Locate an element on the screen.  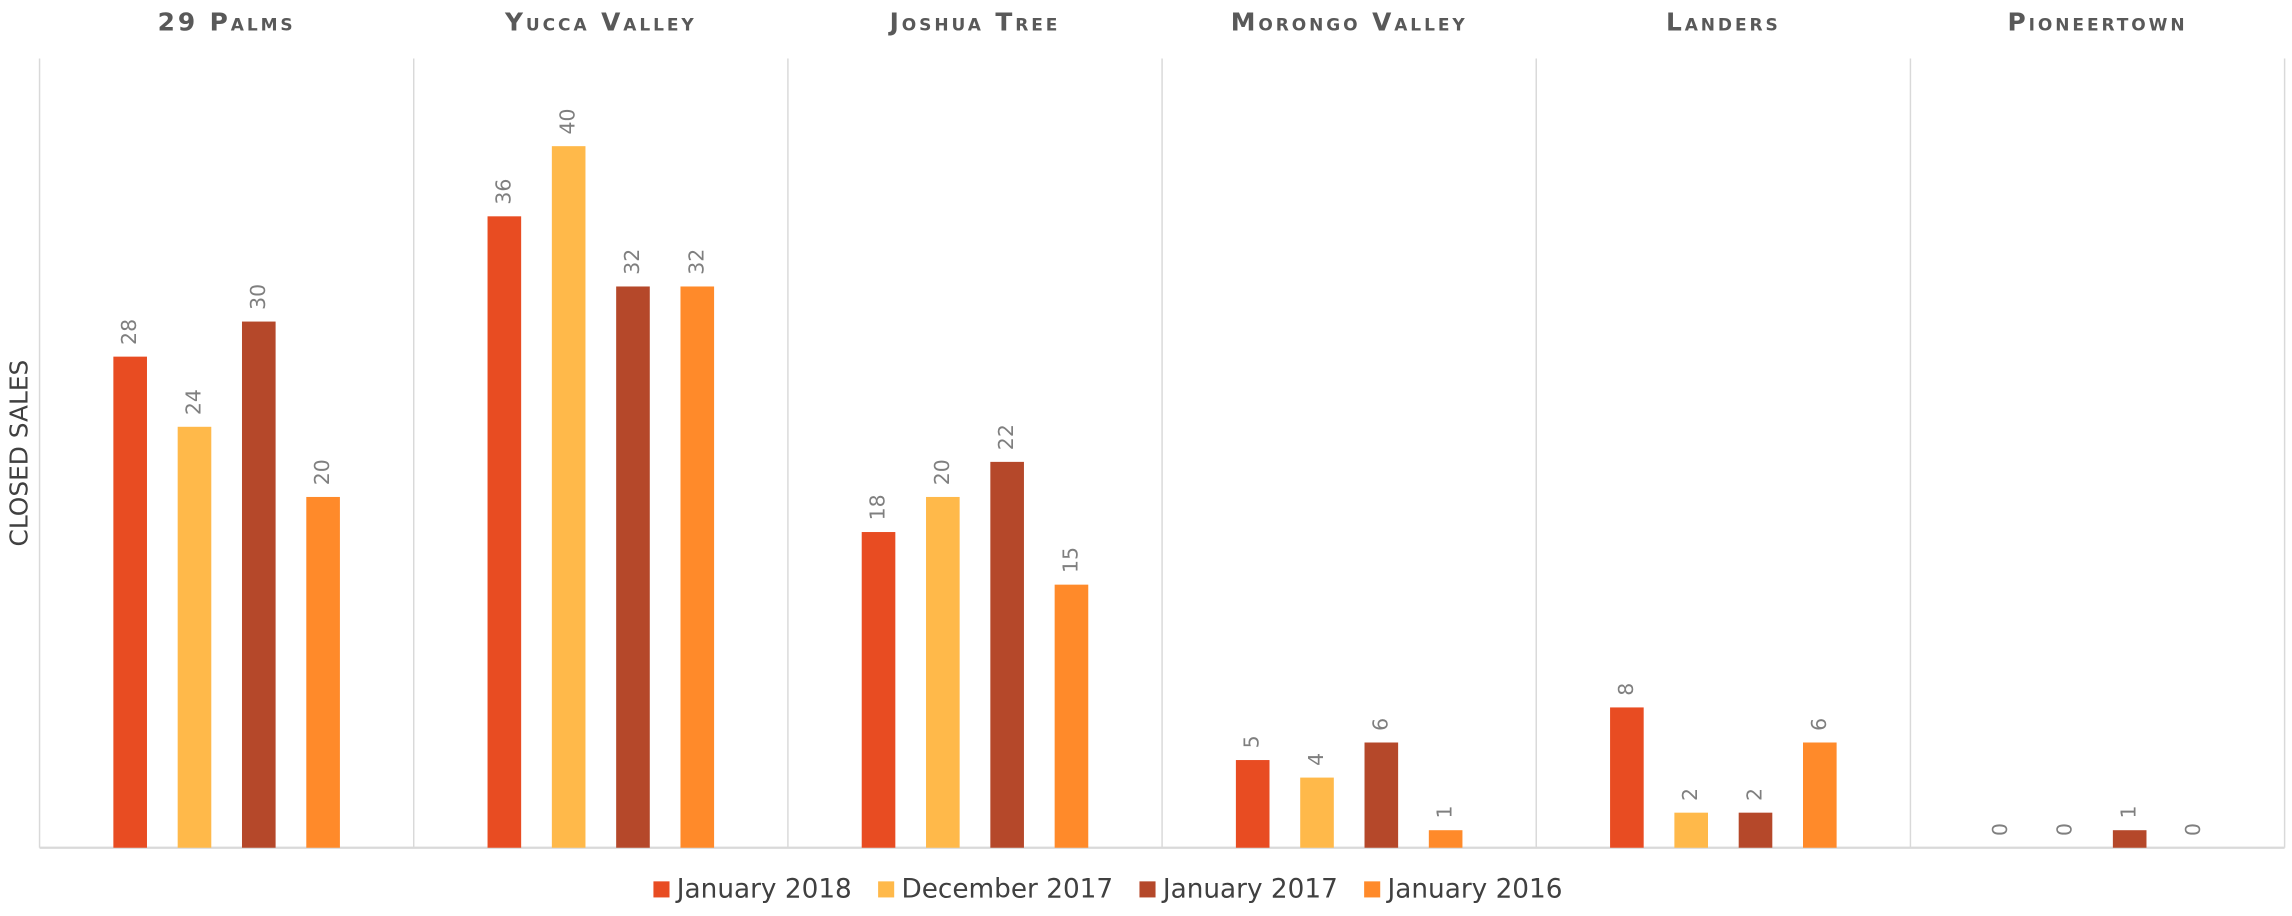
data-label: 36 is located at coordinates (503, 192).